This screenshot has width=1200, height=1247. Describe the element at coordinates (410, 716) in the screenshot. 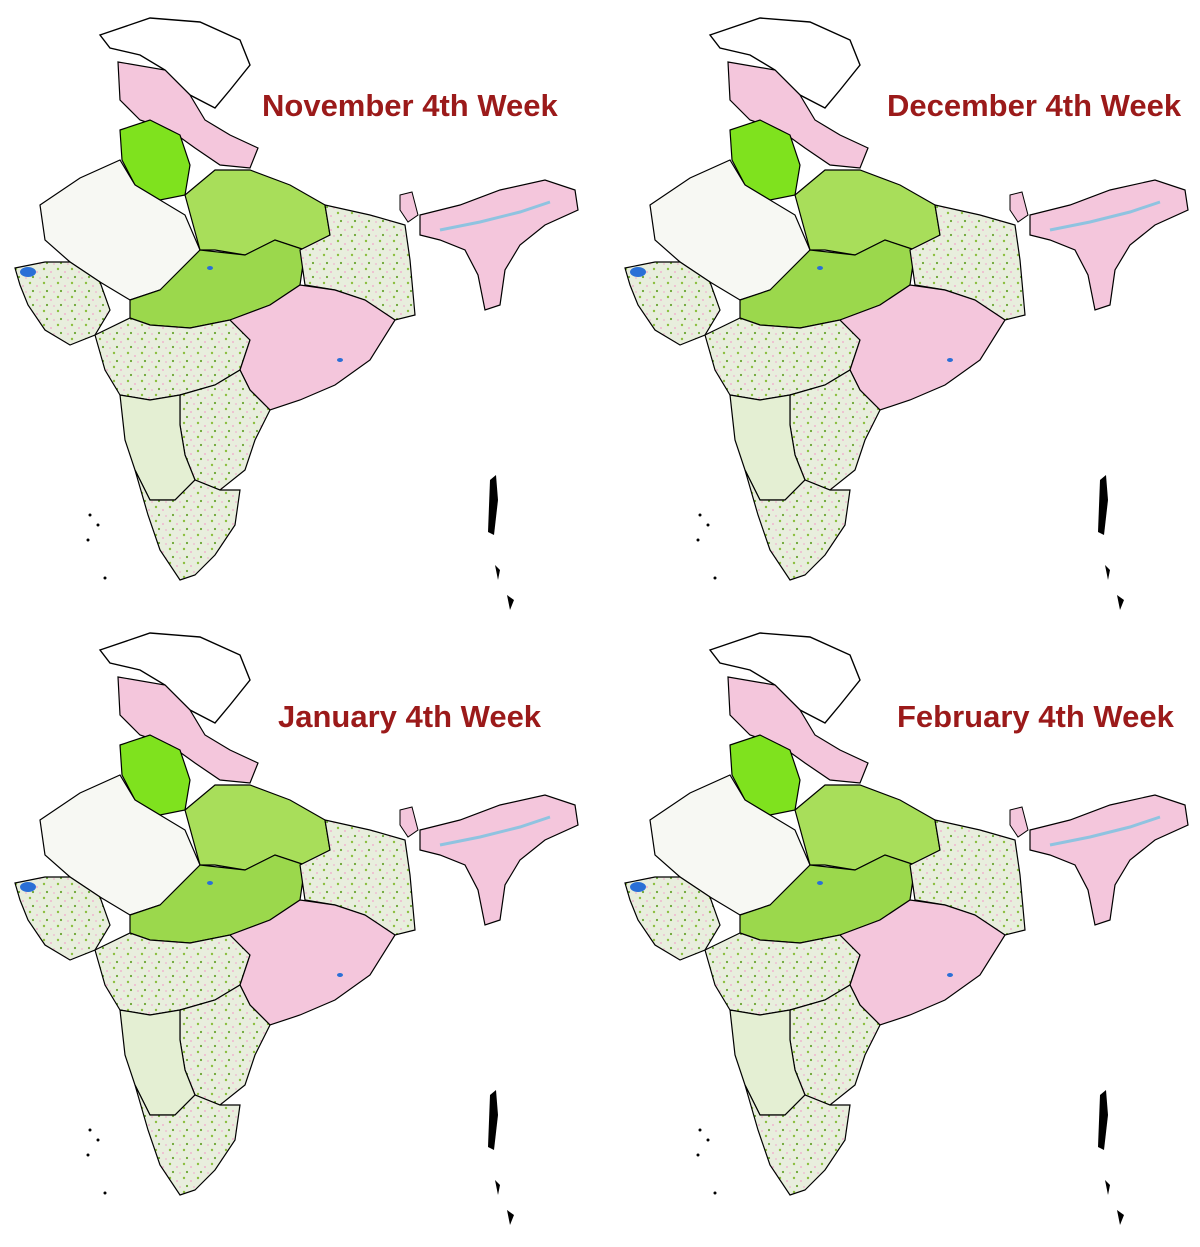

I see `panel-title-january: January 4th Week` at that location.